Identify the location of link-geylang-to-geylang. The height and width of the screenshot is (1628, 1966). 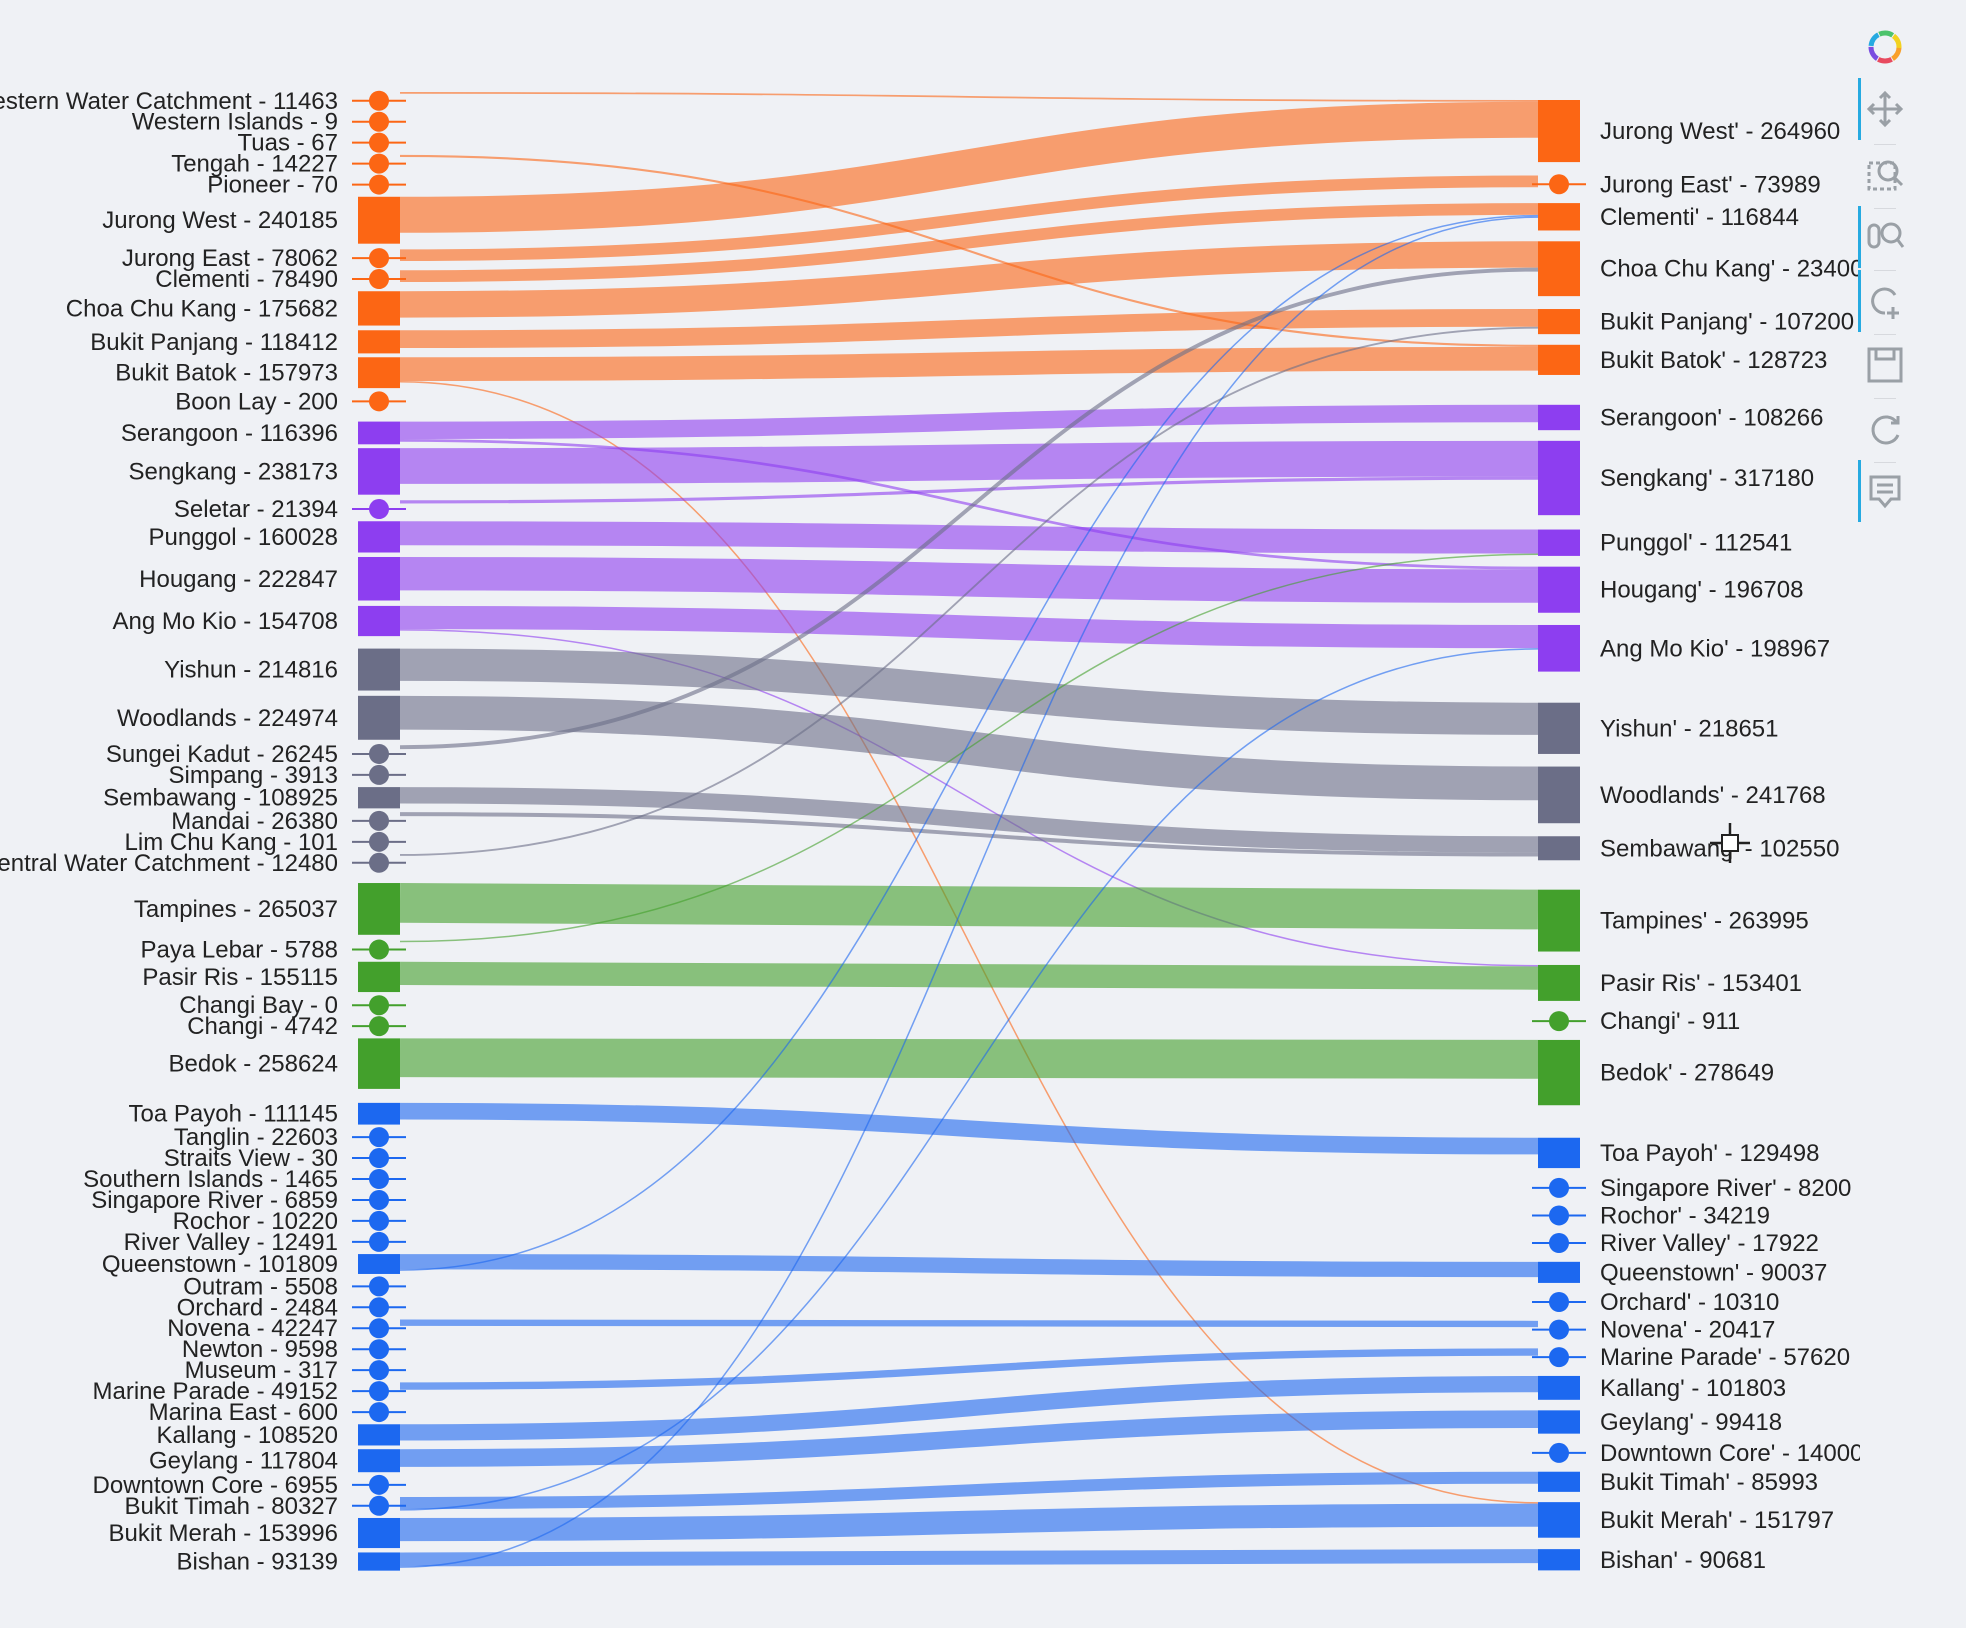
(969, 1438).